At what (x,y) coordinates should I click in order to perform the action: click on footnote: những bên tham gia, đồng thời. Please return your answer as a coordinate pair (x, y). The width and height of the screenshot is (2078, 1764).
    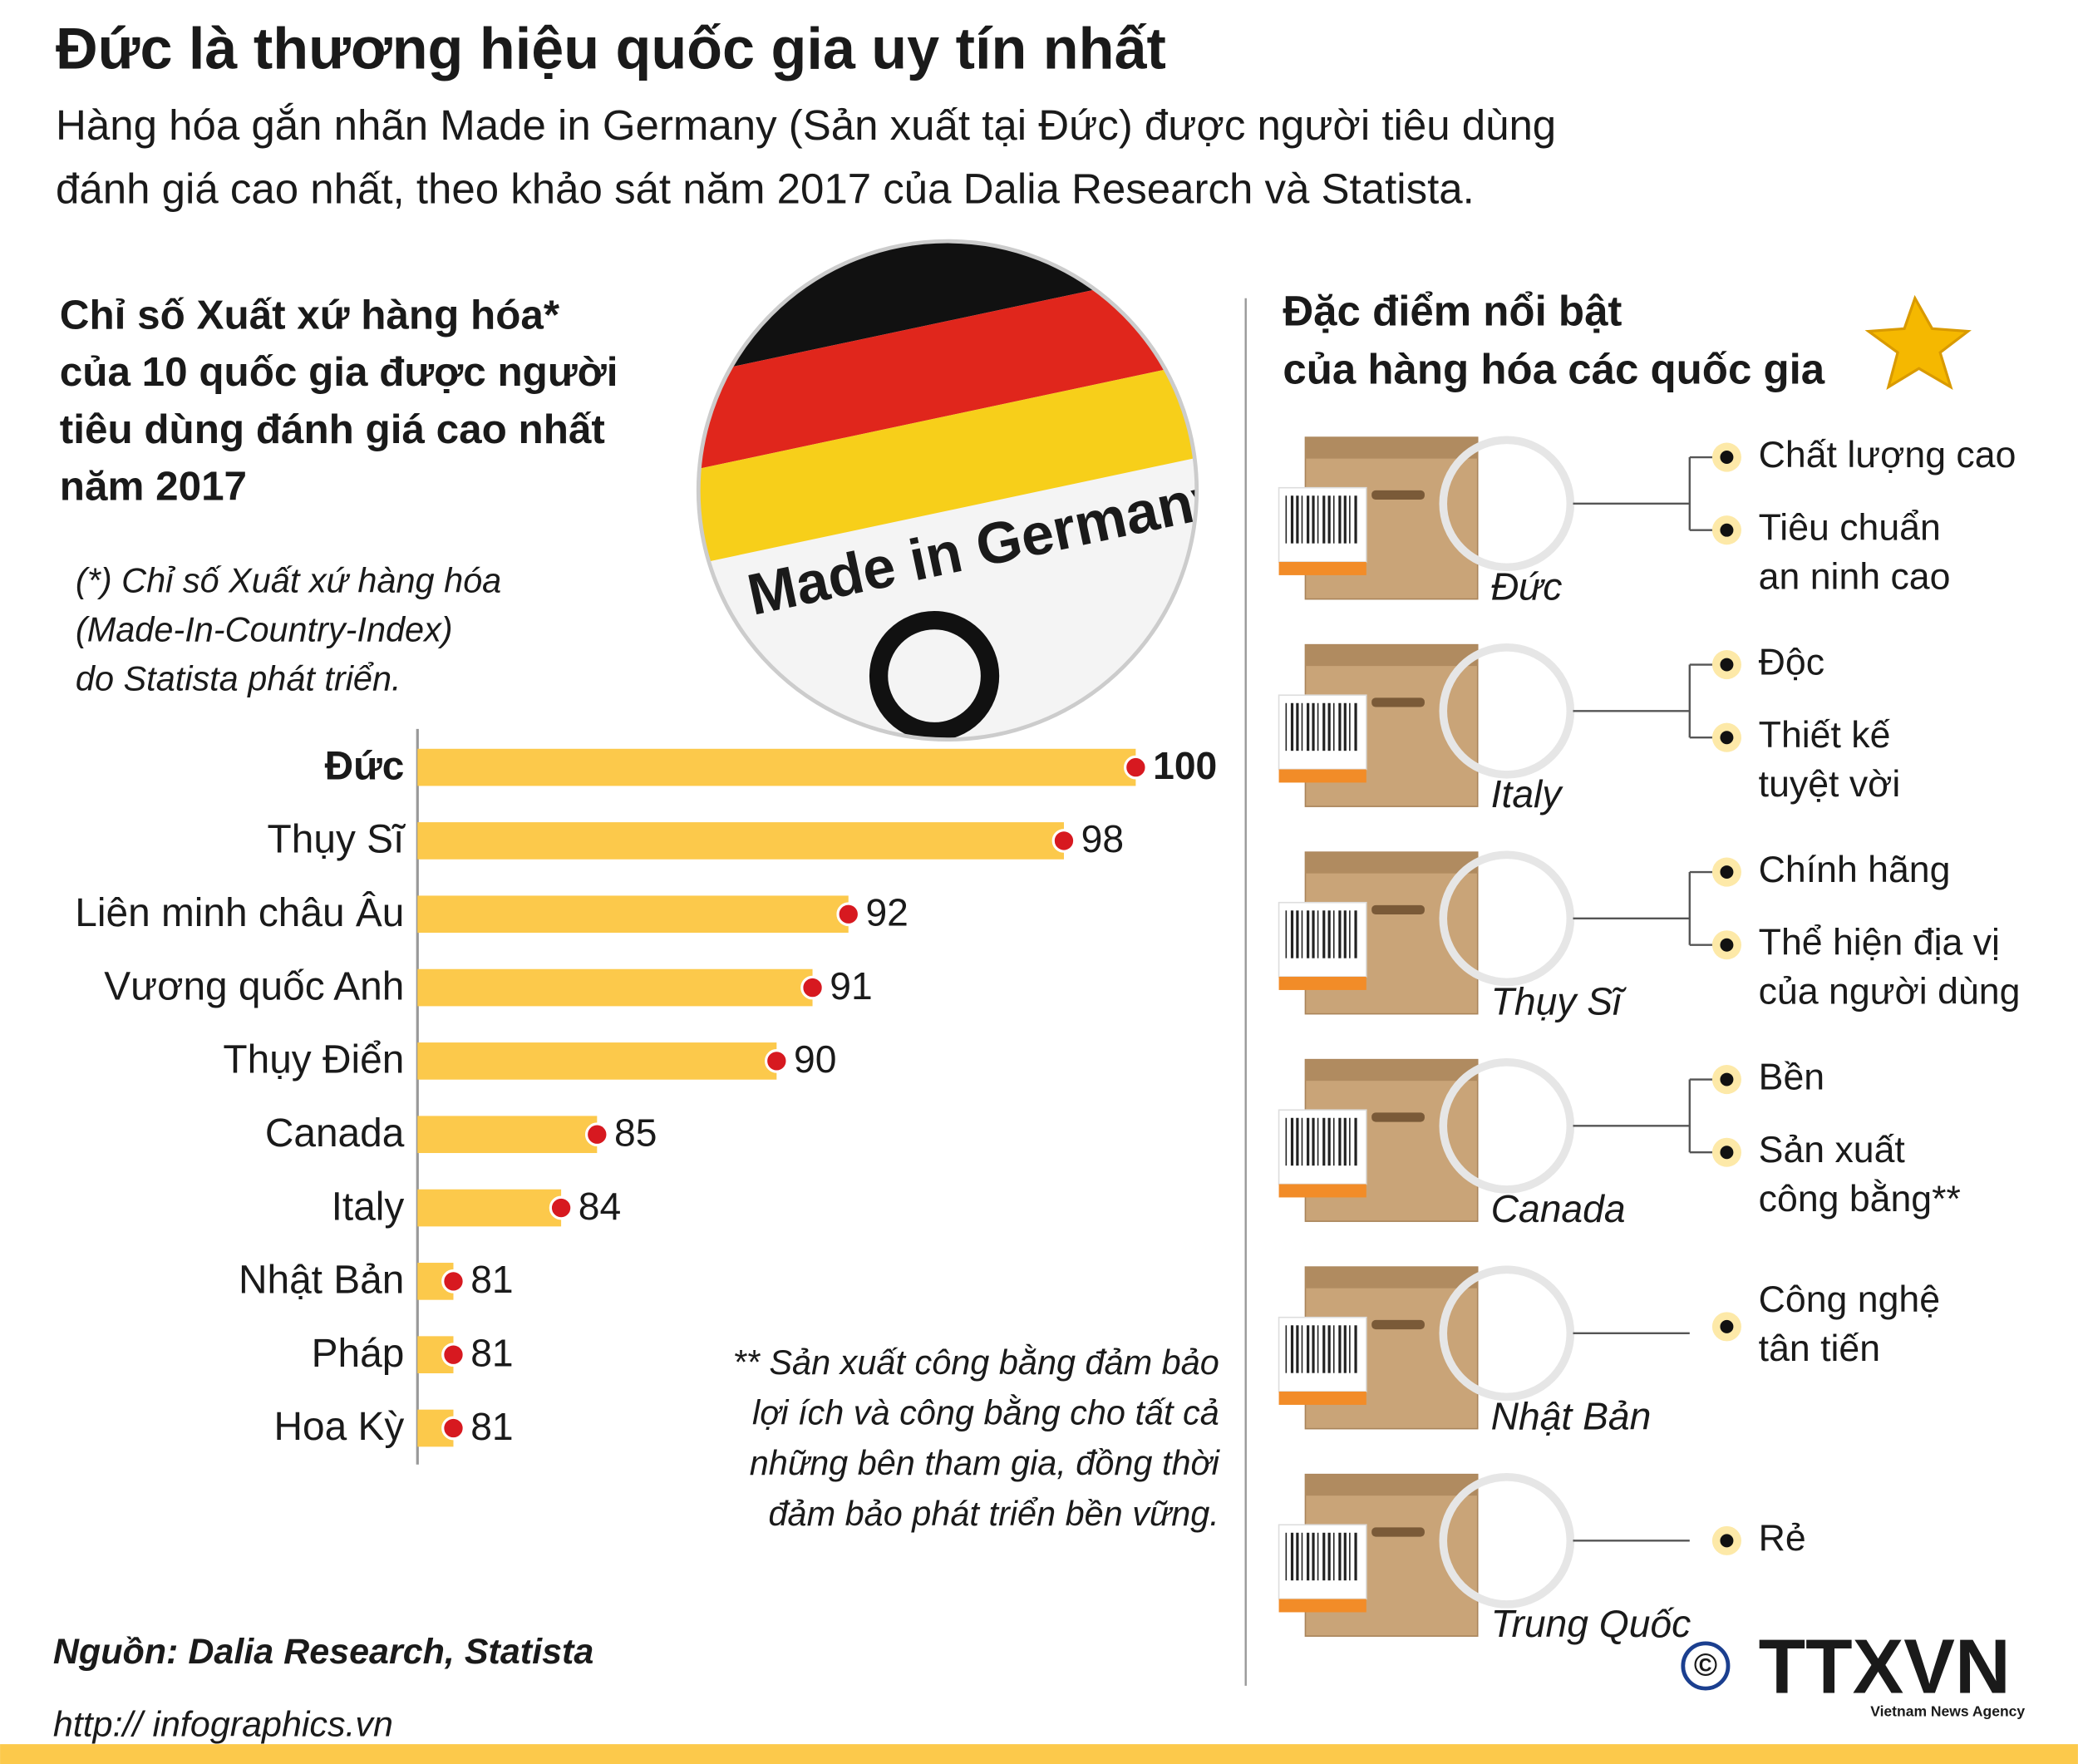
    Looking at the image, I should click on (985, 1462).